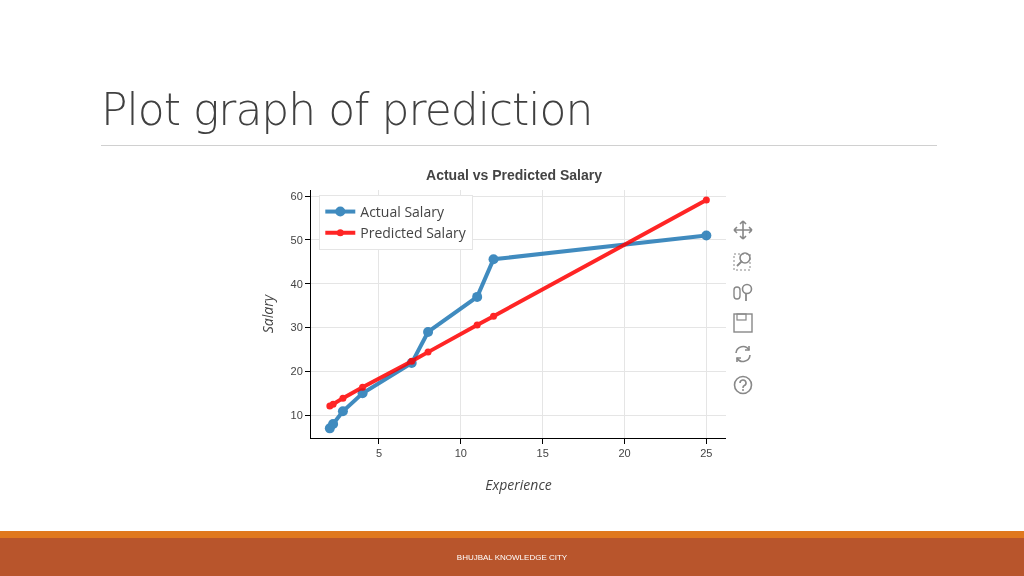 This screenshot has width=1024, height=576. Describe the element at coordinates (347, 109) in the screenshot. I see `text: Plot graph of prediction` at that location.